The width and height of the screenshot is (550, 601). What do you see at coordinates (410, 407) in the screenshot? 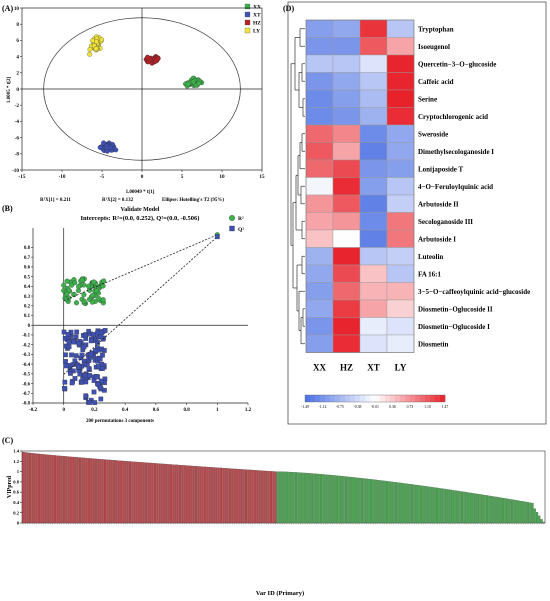
I see `panel-d-legend-tick: 0.73` at bounding box center [410, 407].